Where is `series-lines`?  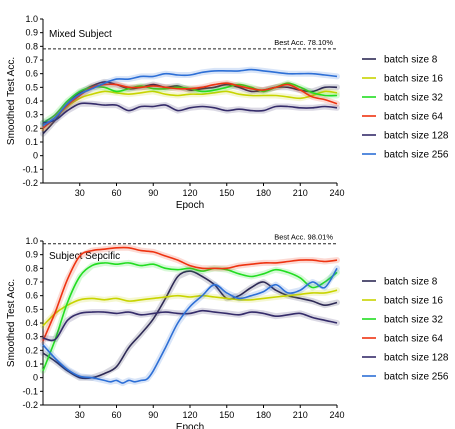 series-lines is located at coordinates (190, 101).